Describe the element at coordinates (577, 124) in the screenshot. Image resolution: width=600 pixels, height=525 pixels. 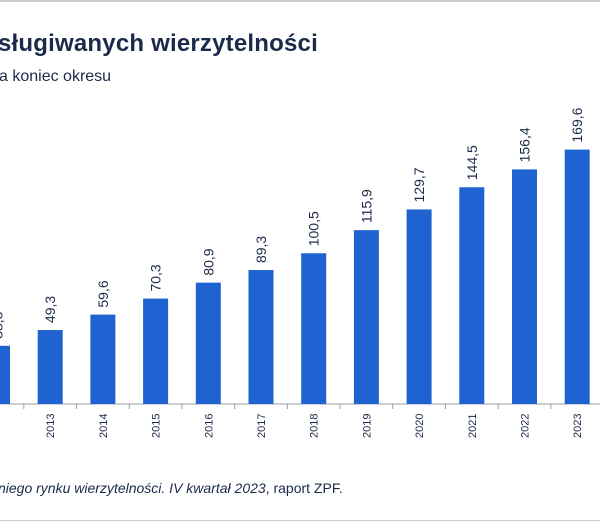
I see `value-label-2023: 169,6` at that location.